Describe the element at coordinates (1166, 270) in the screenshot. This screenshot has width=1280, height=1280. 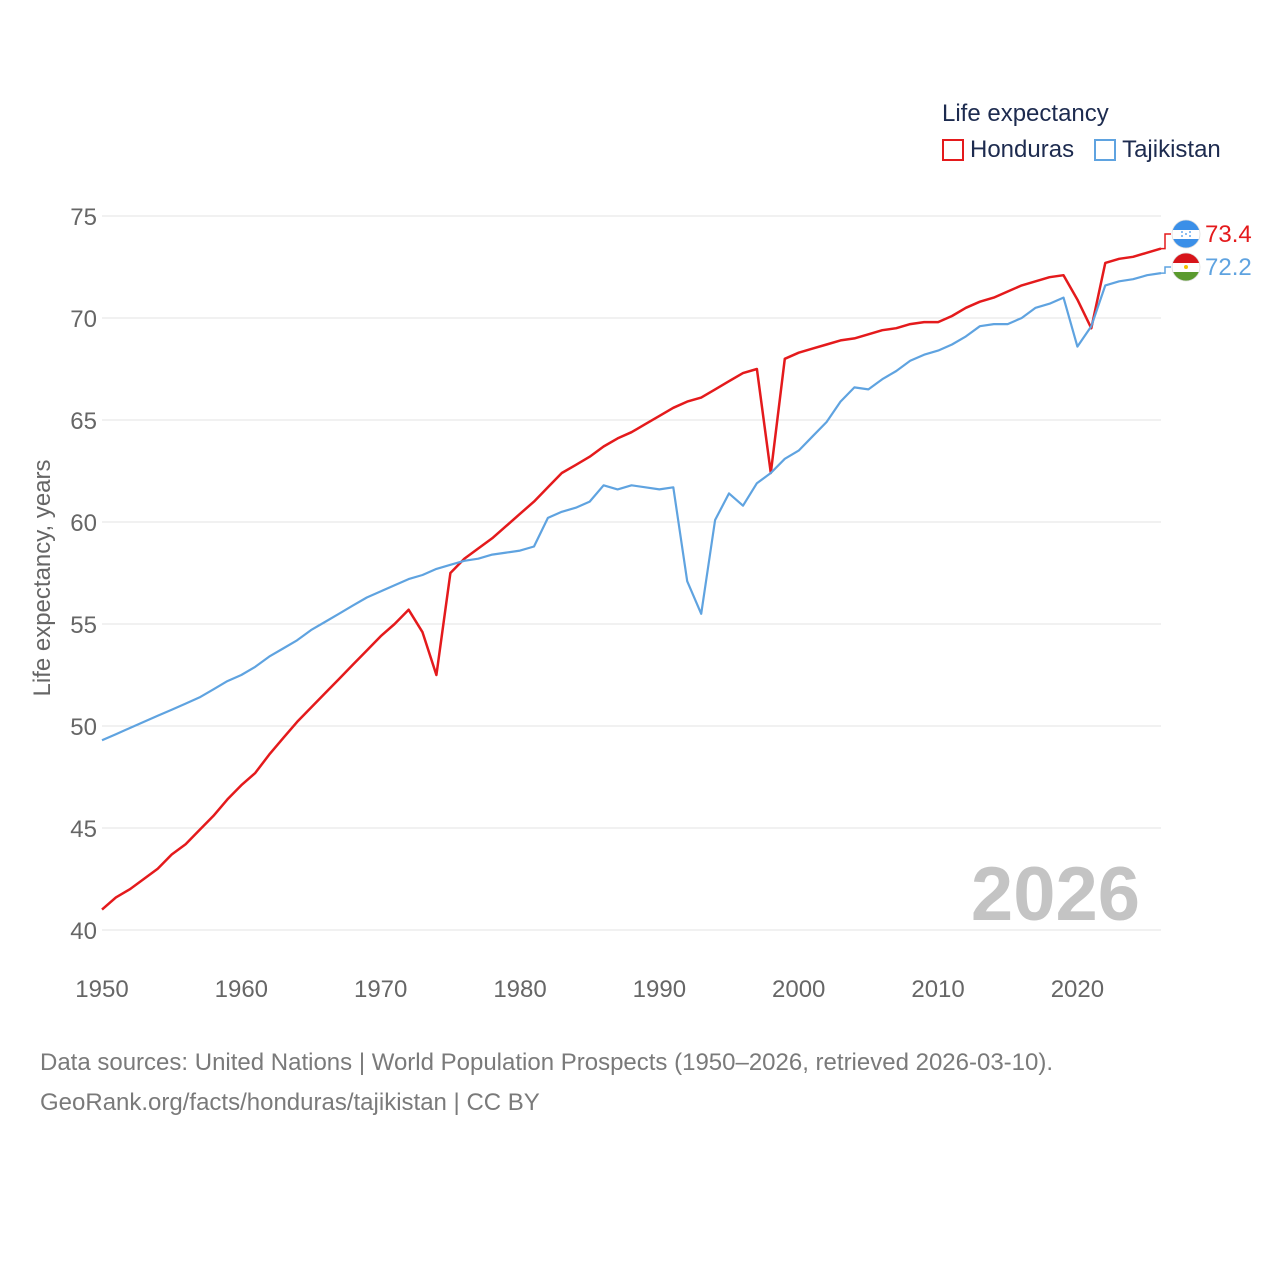
I see `end-connector-tajikistan` at that location.